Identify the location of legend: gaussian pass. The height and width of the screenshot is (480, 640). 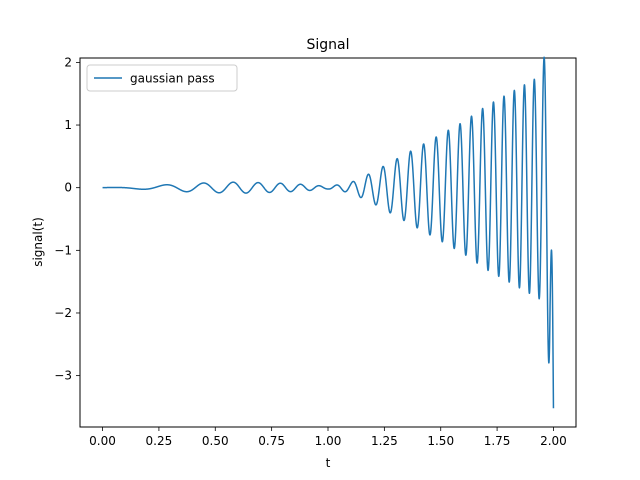
(162, 78).